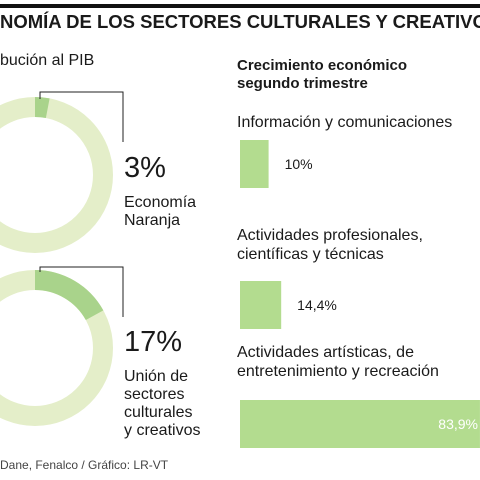 Image resolution: width=480 pixels, height=480 pixels. Describe the element at coordinates (299, 164) in the screenshot. I see `value-label: 10%` at that location.